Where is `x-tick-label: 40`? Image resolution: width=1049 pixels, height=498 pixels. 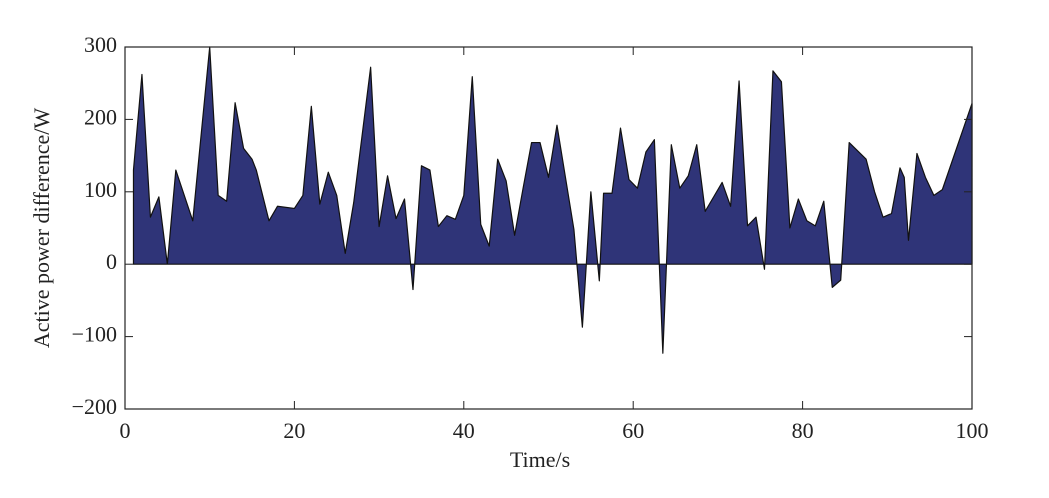
x-tick-label: 40 is located at coordinates (464, 430).